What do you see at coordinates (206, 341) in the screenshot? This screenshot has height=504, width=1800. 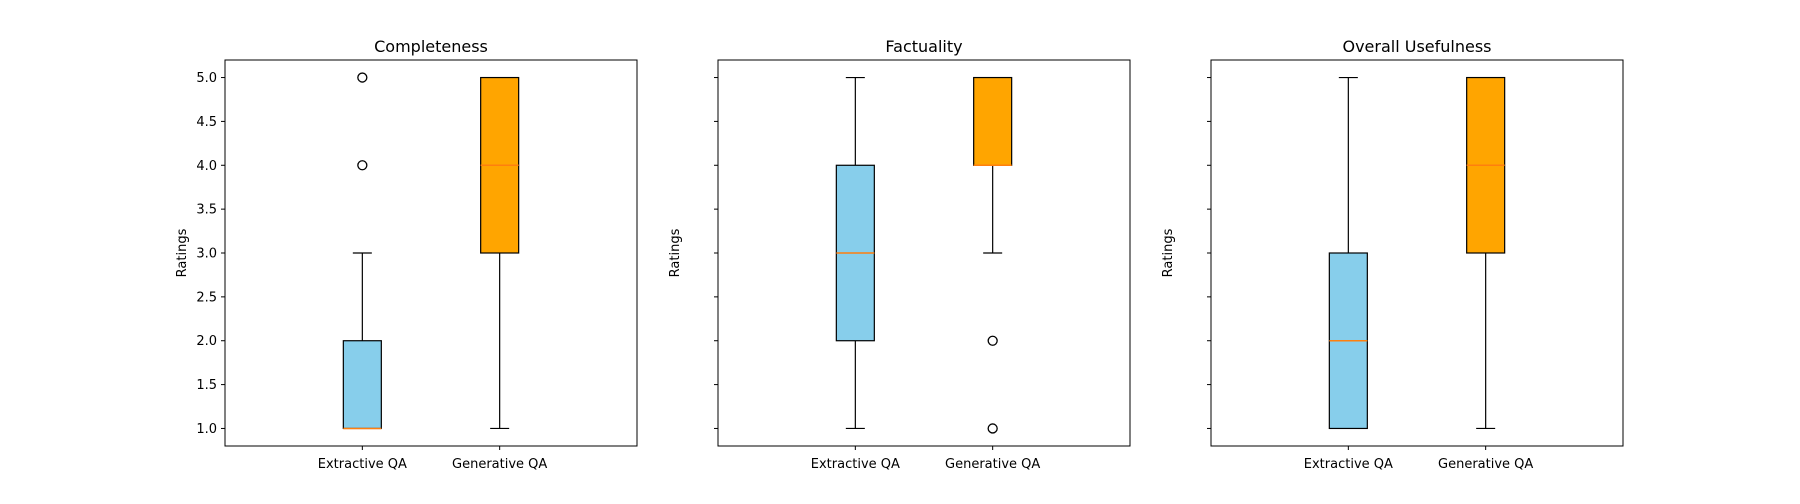 I see `y-tick-label: 2.0` at bounding box center [206, 341].